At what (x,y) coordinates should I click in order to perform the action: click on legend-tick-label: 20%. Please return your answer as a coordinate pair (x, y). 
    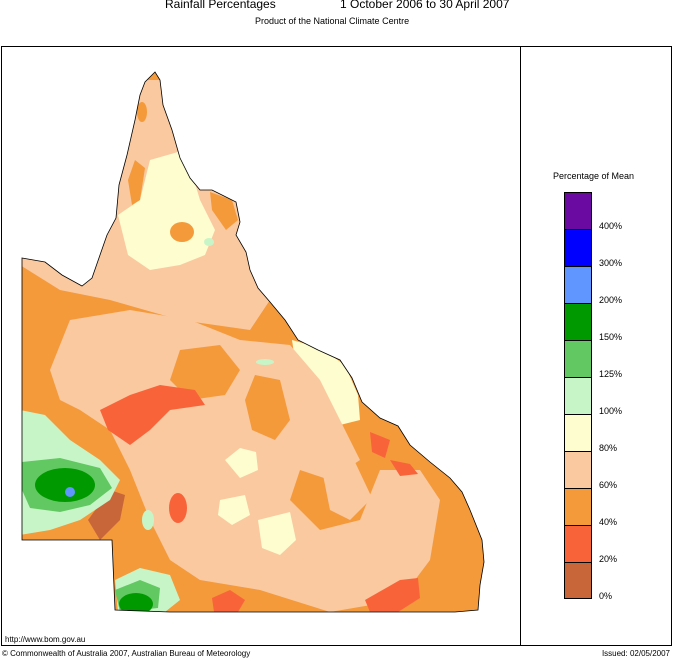
    Looking at the image, I should click on (608, 559).